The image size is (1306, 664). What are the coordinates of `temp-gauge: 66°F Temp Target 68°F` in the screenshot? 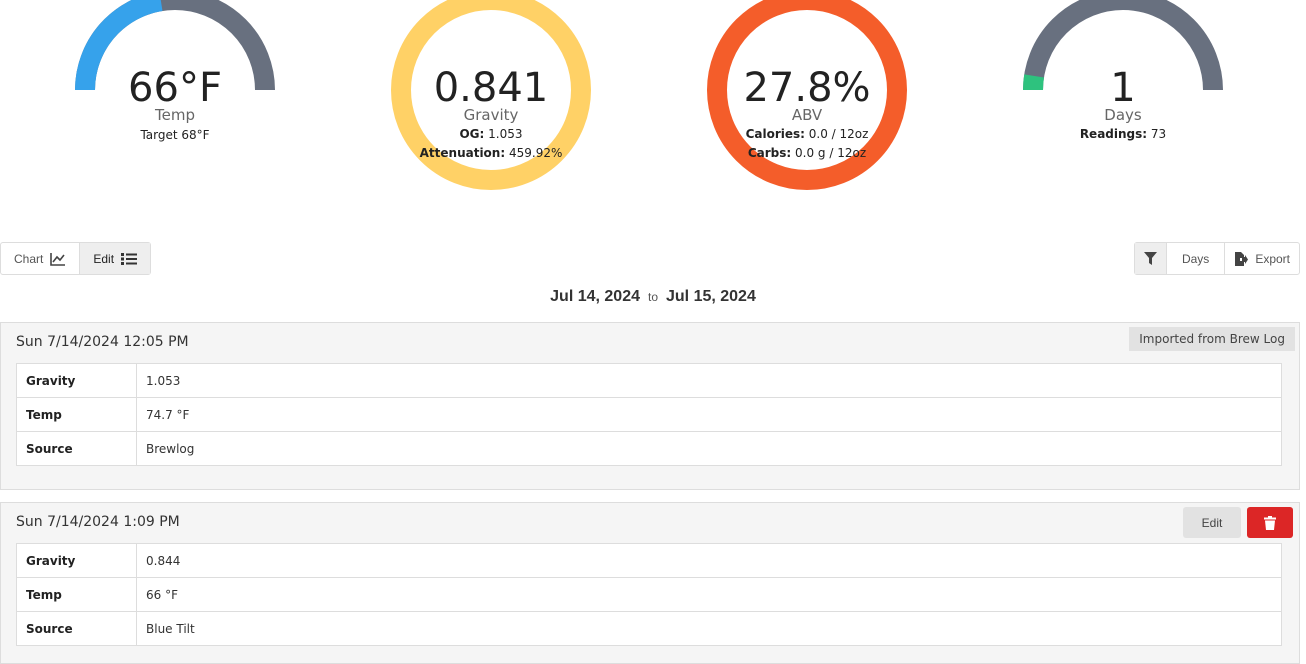 It's located at (175, 100).